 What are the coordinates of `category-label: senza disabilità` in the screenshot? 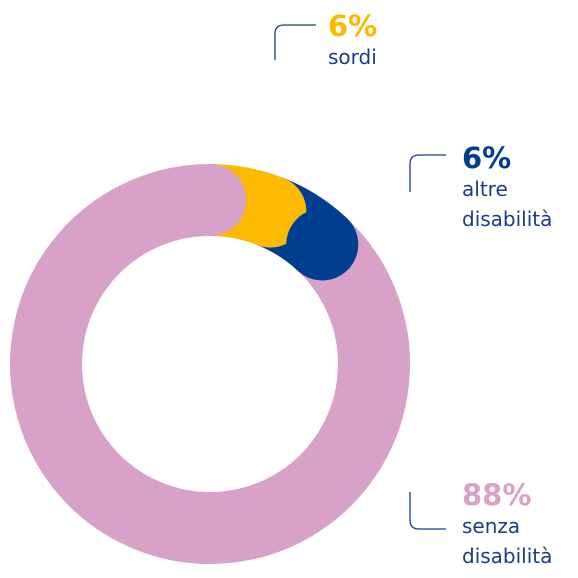 It's located at (507, 541).